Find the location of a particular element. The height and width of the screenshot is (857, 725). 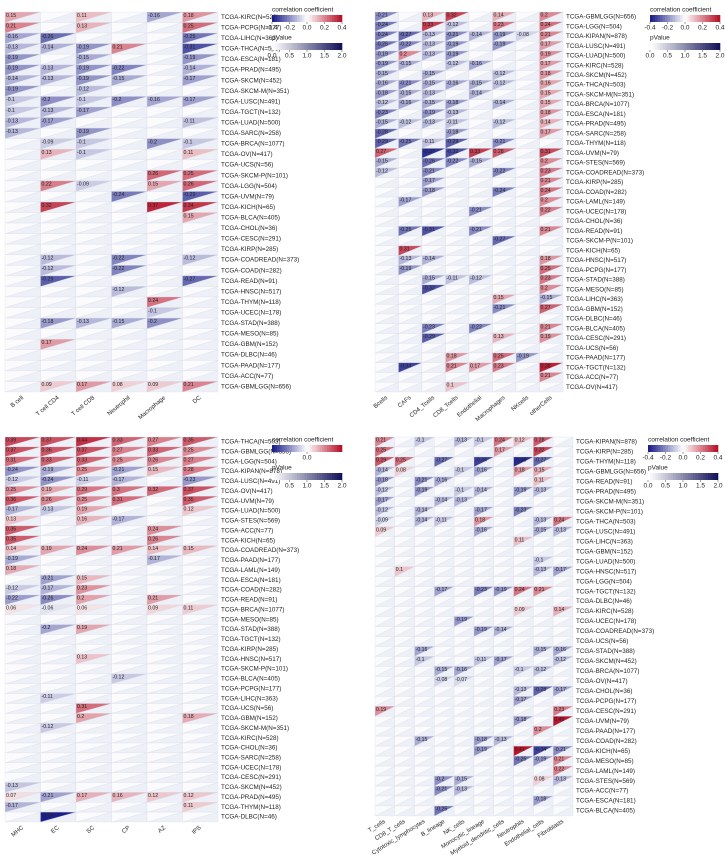

cell-value: -0.11 is located at coordinates (83, 480).